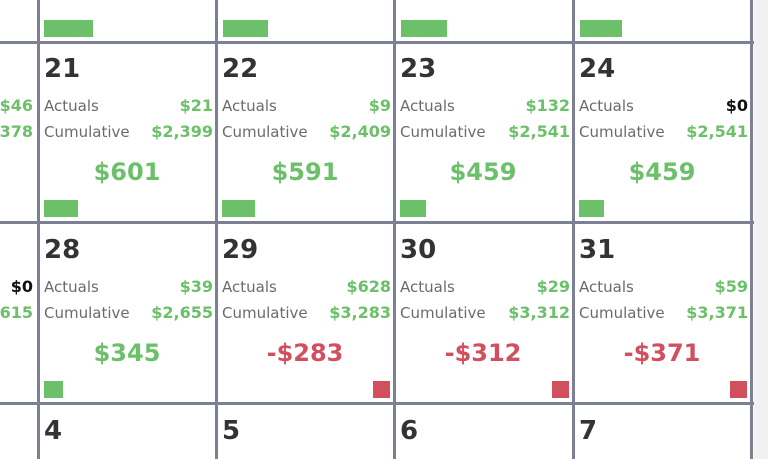 The image size is (768, 459). Describe the element at coordinates (731, 286) in the screenshot. I see `actuals-value: $59` at that location.